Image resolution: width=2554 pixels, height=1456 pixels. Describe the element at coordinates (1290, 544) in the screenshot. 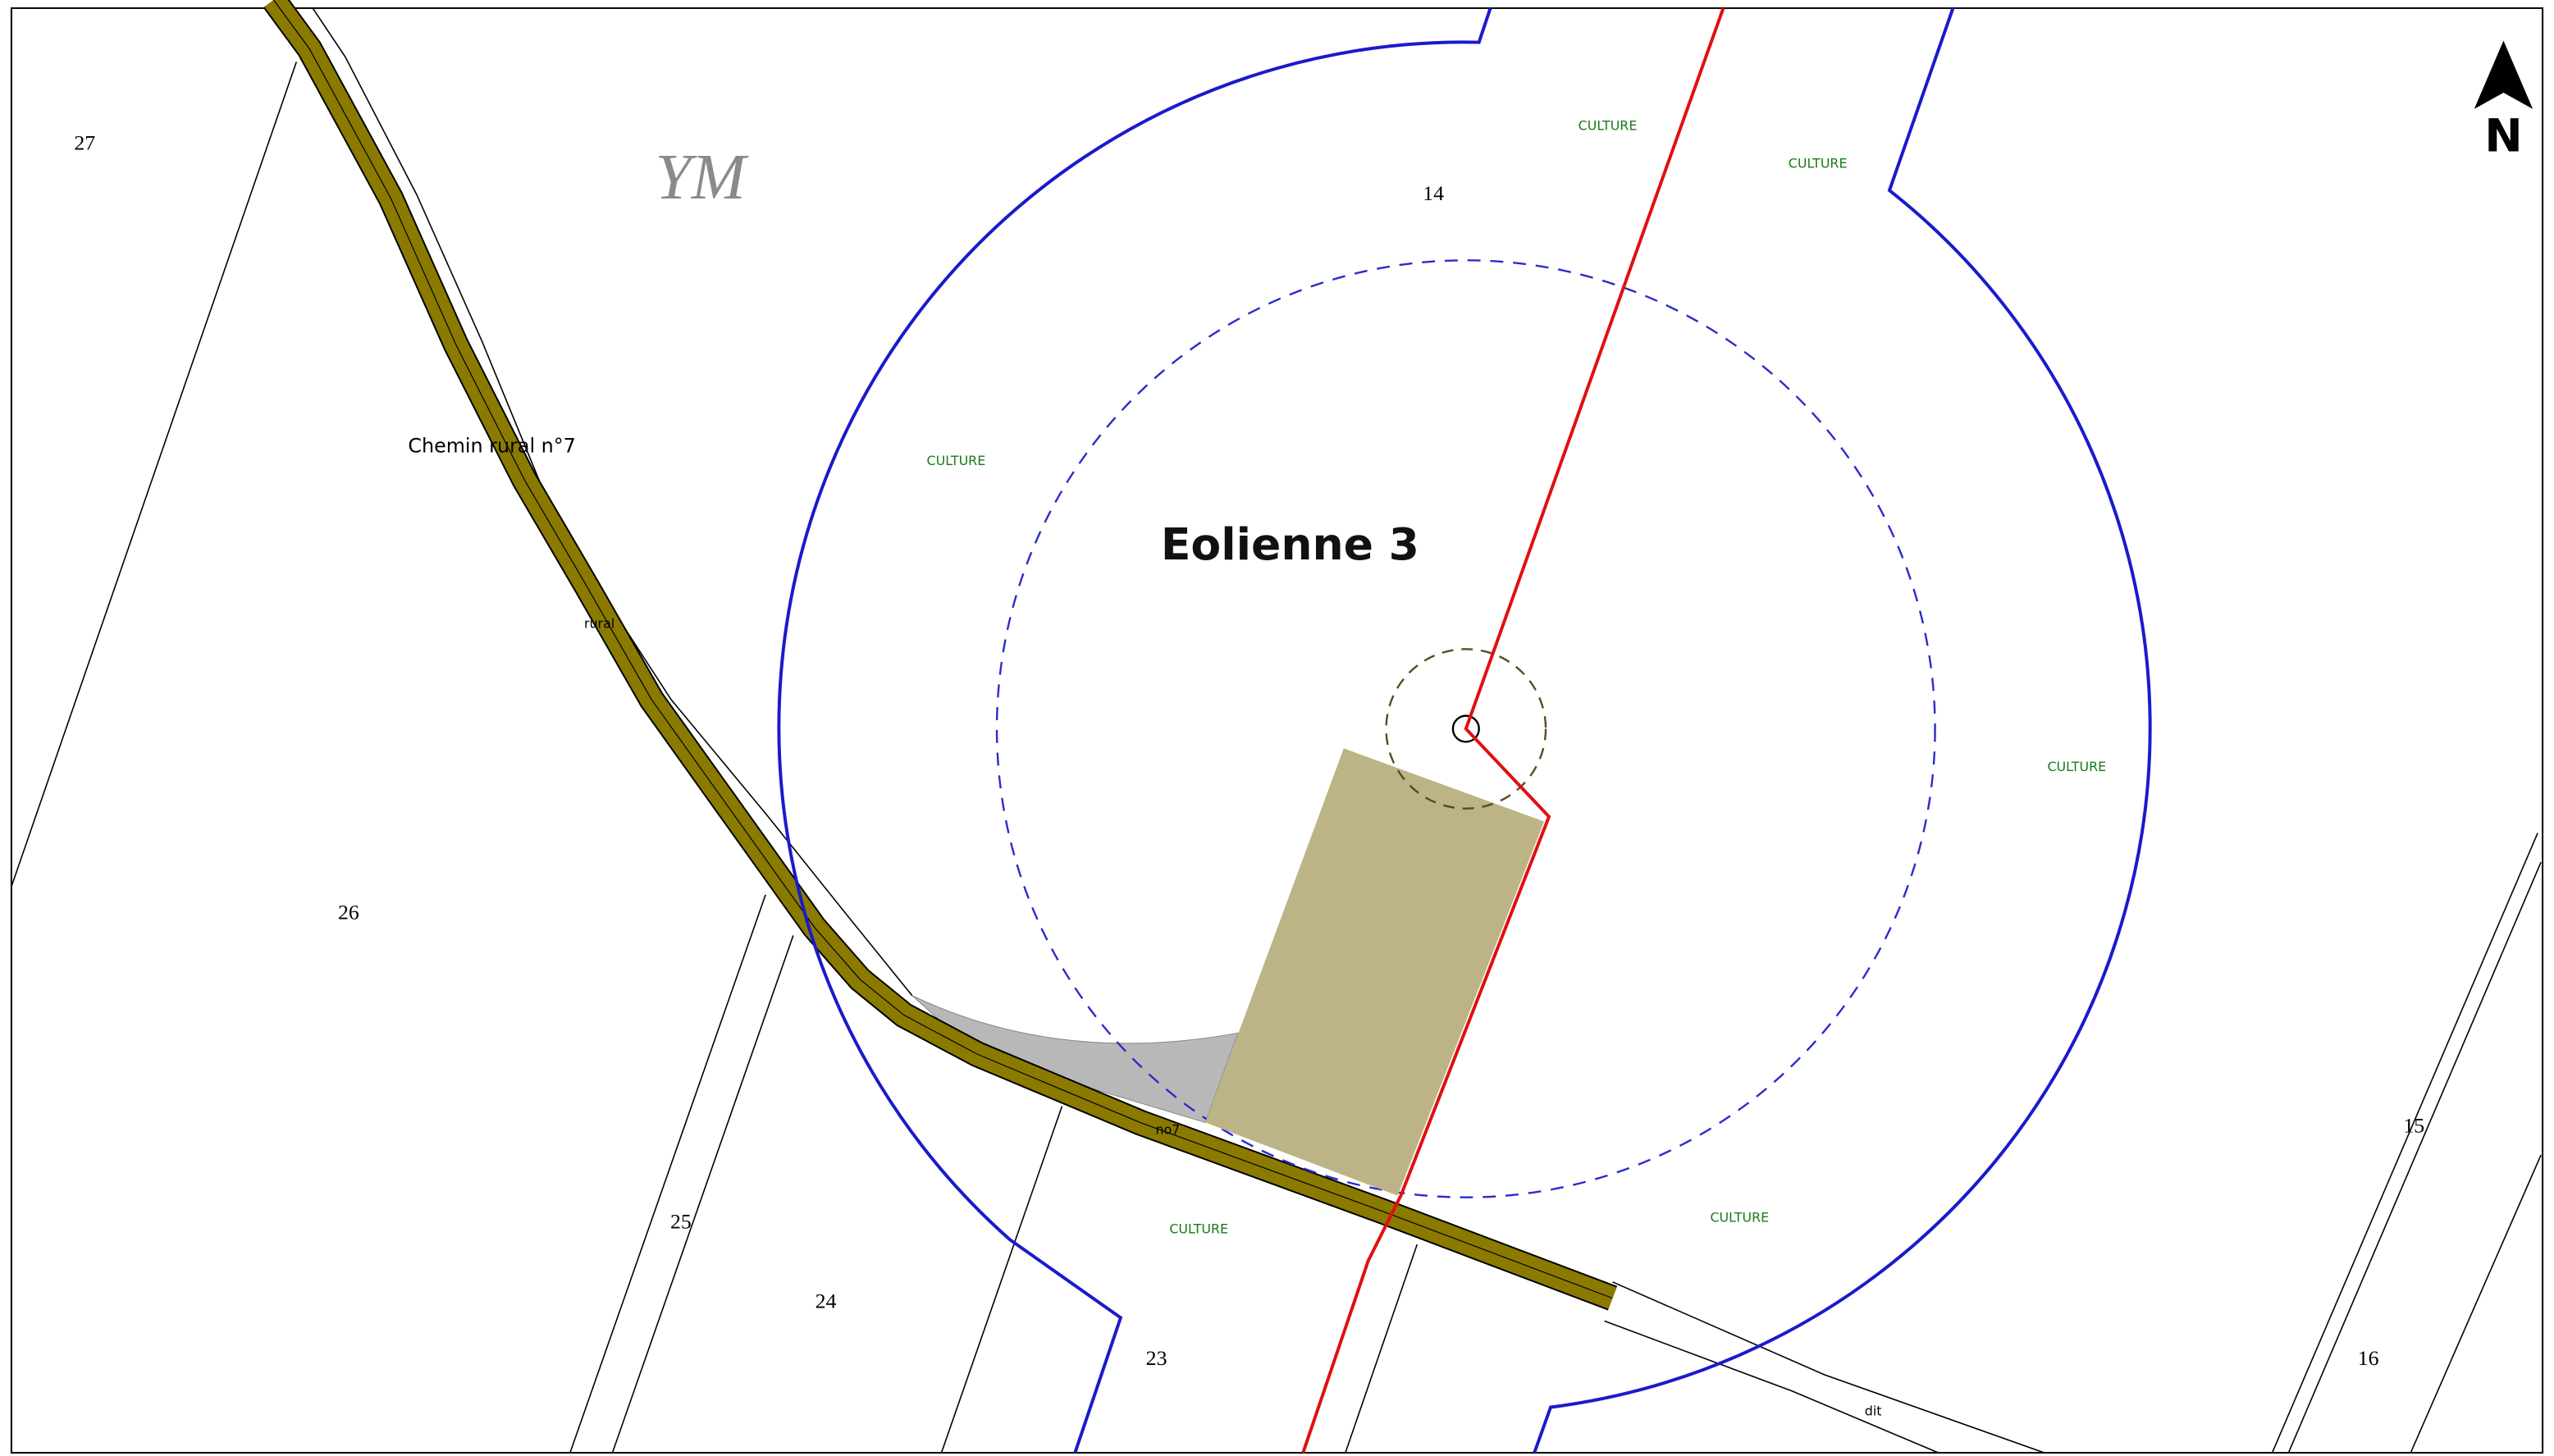

I see `turbine-label: Eolienne 3` at that location.